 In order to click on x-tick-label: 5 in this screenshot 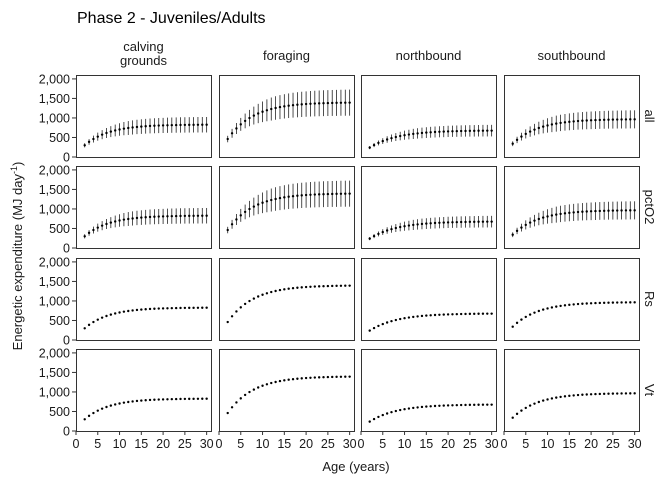, I will do `click(382, 444)`.